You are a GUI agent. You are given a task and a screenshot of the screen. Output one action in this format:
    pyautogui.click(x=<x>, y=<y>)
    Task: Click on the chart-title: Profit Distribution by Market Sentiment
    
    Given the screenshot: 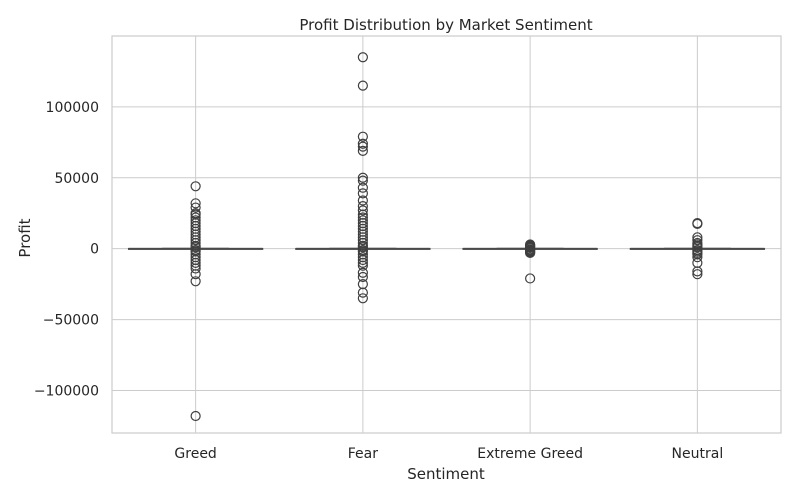 What is the action you would take?
    pyautogui.click(x=445, y=25)
    